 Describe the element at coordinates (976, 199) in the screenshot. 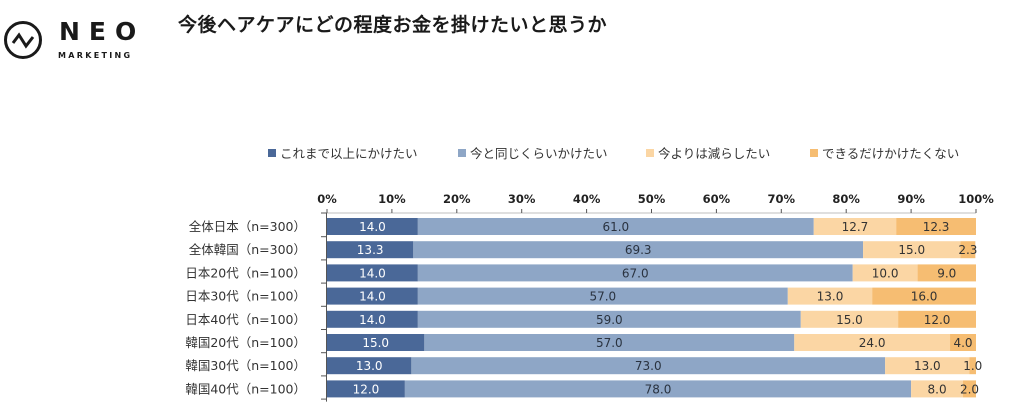

I see `x-tick-label: 100%` at that location.